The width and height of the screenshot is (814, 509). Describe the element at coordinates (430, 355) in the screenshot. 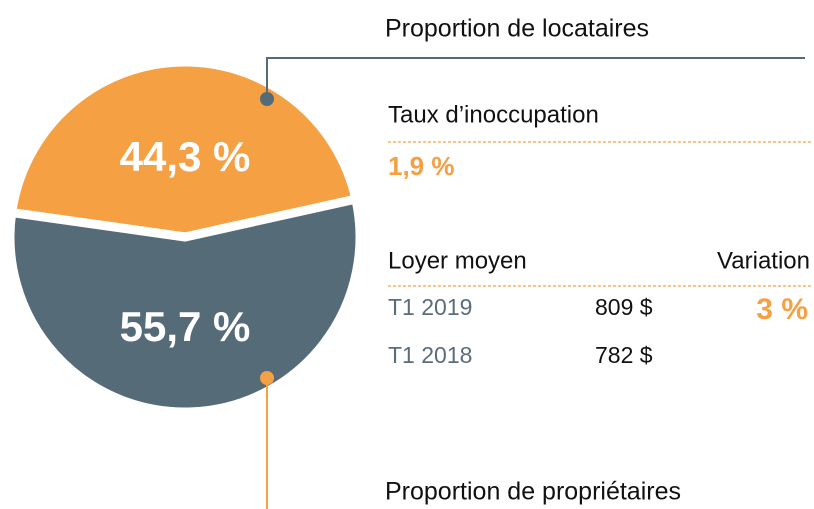

I see `period: T1 2018` at that location.